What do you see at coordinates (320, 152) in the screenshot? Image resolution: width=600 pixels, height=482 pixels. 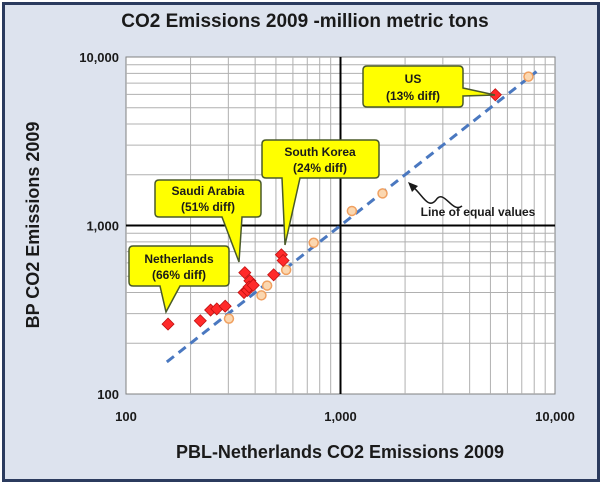 I see `callout-south-korea-line1: South Korea` at bounding box center [320, 152].